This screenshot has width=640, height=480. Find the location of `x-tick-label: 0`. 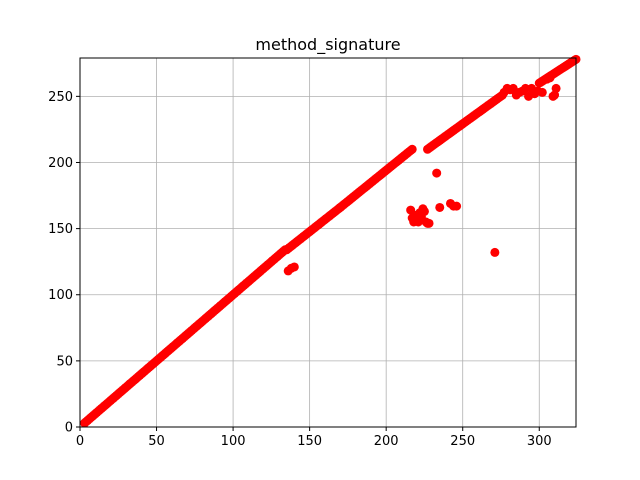

x-tick-label: 0 is located at coordinates (80, 441).